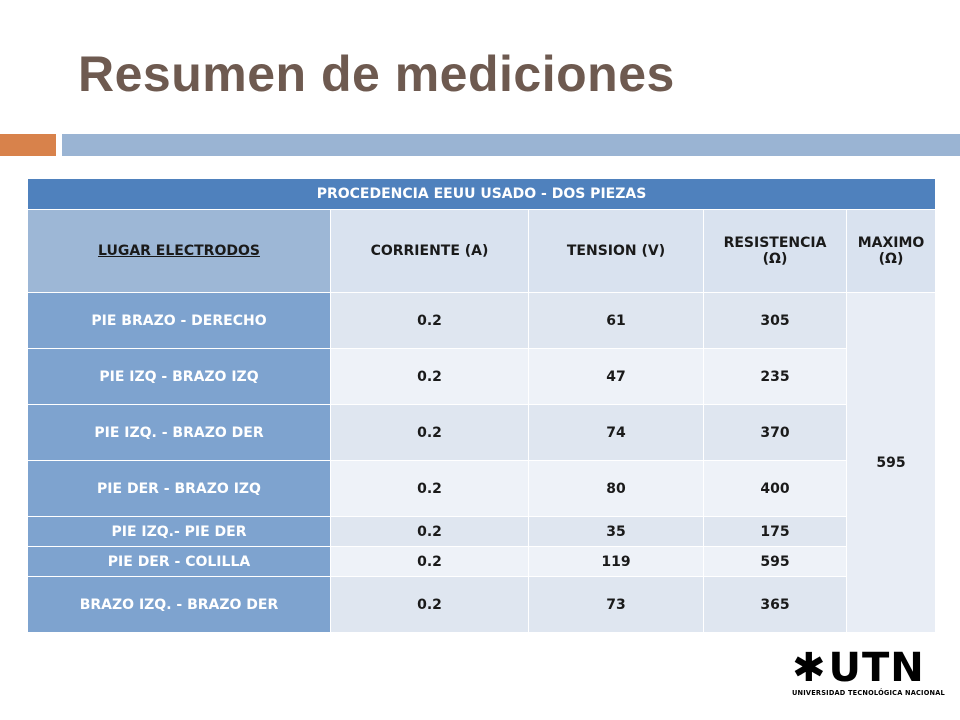 This screenshot has width=960, height=720. Describe the element at coordinates (775, 243) in the screenshot. I see `header-resistencia-label: RESISTENCIA` at that location.